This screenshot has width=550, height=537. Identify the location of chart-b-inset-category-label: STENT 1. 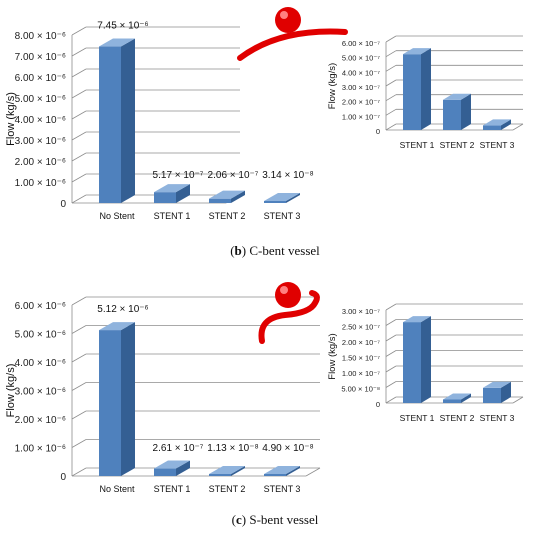
(417, 145).